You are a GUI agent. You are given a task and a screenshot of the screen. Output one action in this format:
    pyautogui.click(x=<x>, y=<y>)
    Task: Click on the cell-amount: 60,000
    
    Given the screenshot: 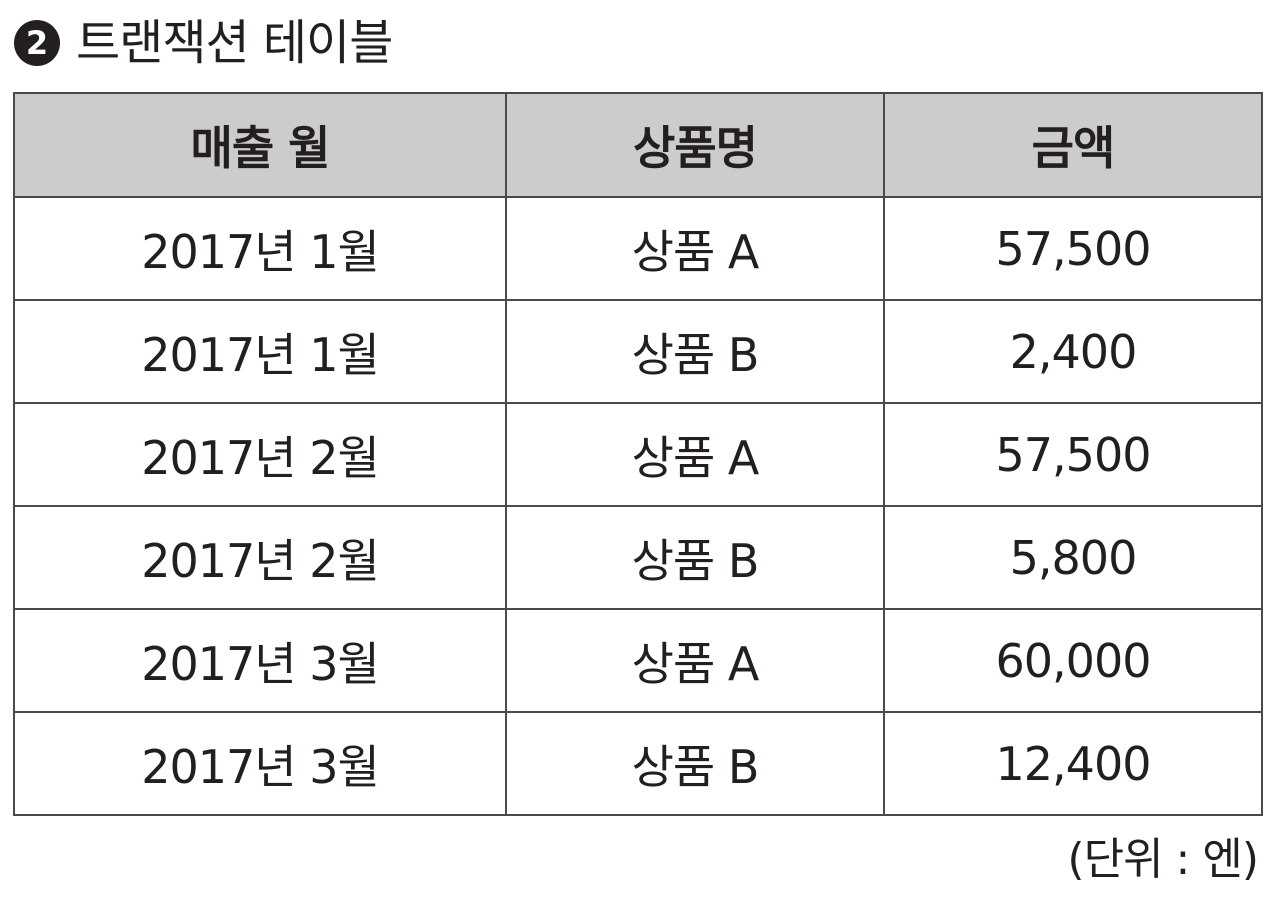 What is the action you would take?
    pyautogui.click(x=1073, y=660)
    